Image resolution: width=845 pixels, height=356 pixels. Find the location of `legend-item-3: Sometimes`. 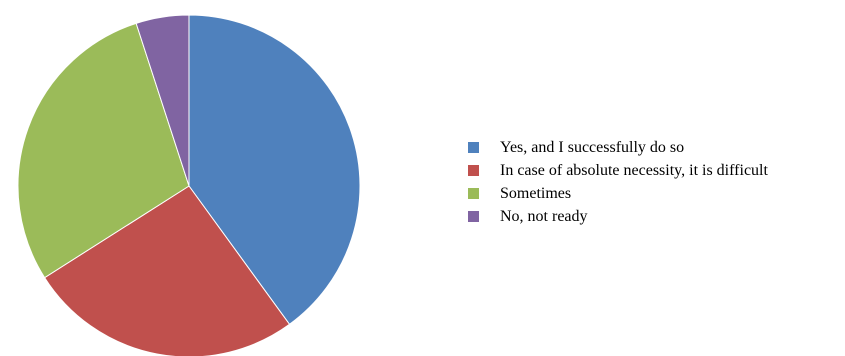

legend-item-3: Sometimes is located at coordinates (618, 193).